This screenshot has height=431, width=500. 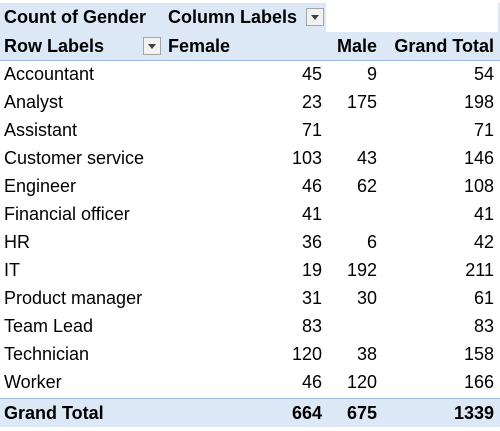 What do you see at coordinates (67, 214) in the screenshot?
I see `row-label: Financial officer` at bounding box center [67, 214].